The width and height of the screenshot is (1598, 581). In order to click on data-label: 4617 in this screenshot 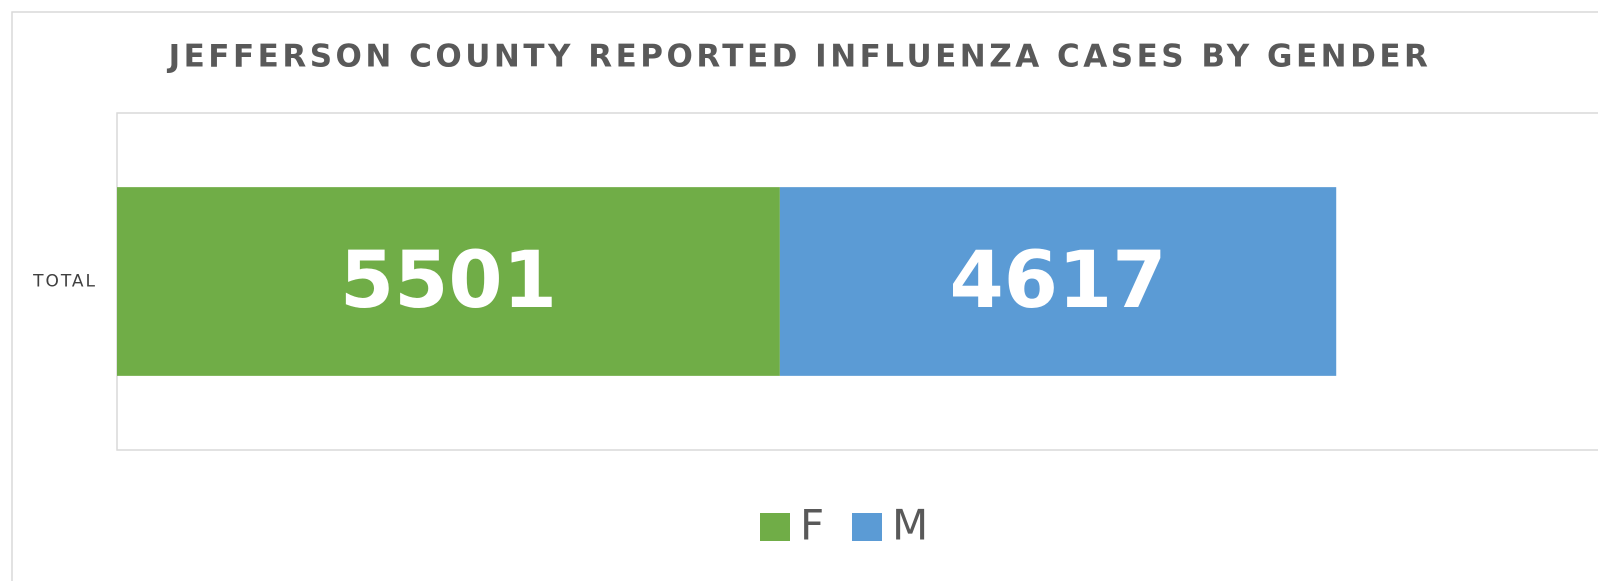, I will do `click(1057, 281)`.